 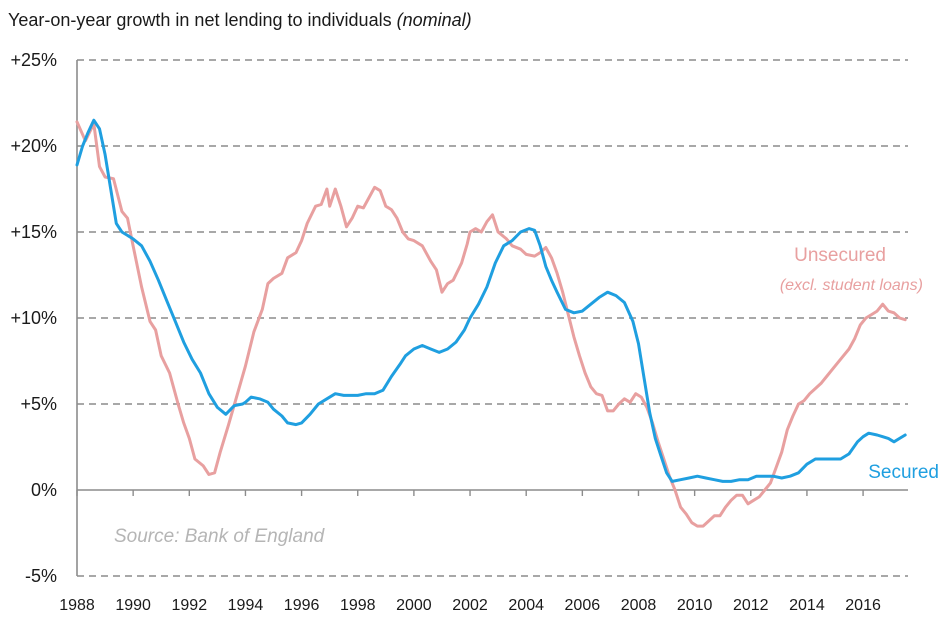 I want to click on x-tick-label: 2014, so click(x=807, y=605).